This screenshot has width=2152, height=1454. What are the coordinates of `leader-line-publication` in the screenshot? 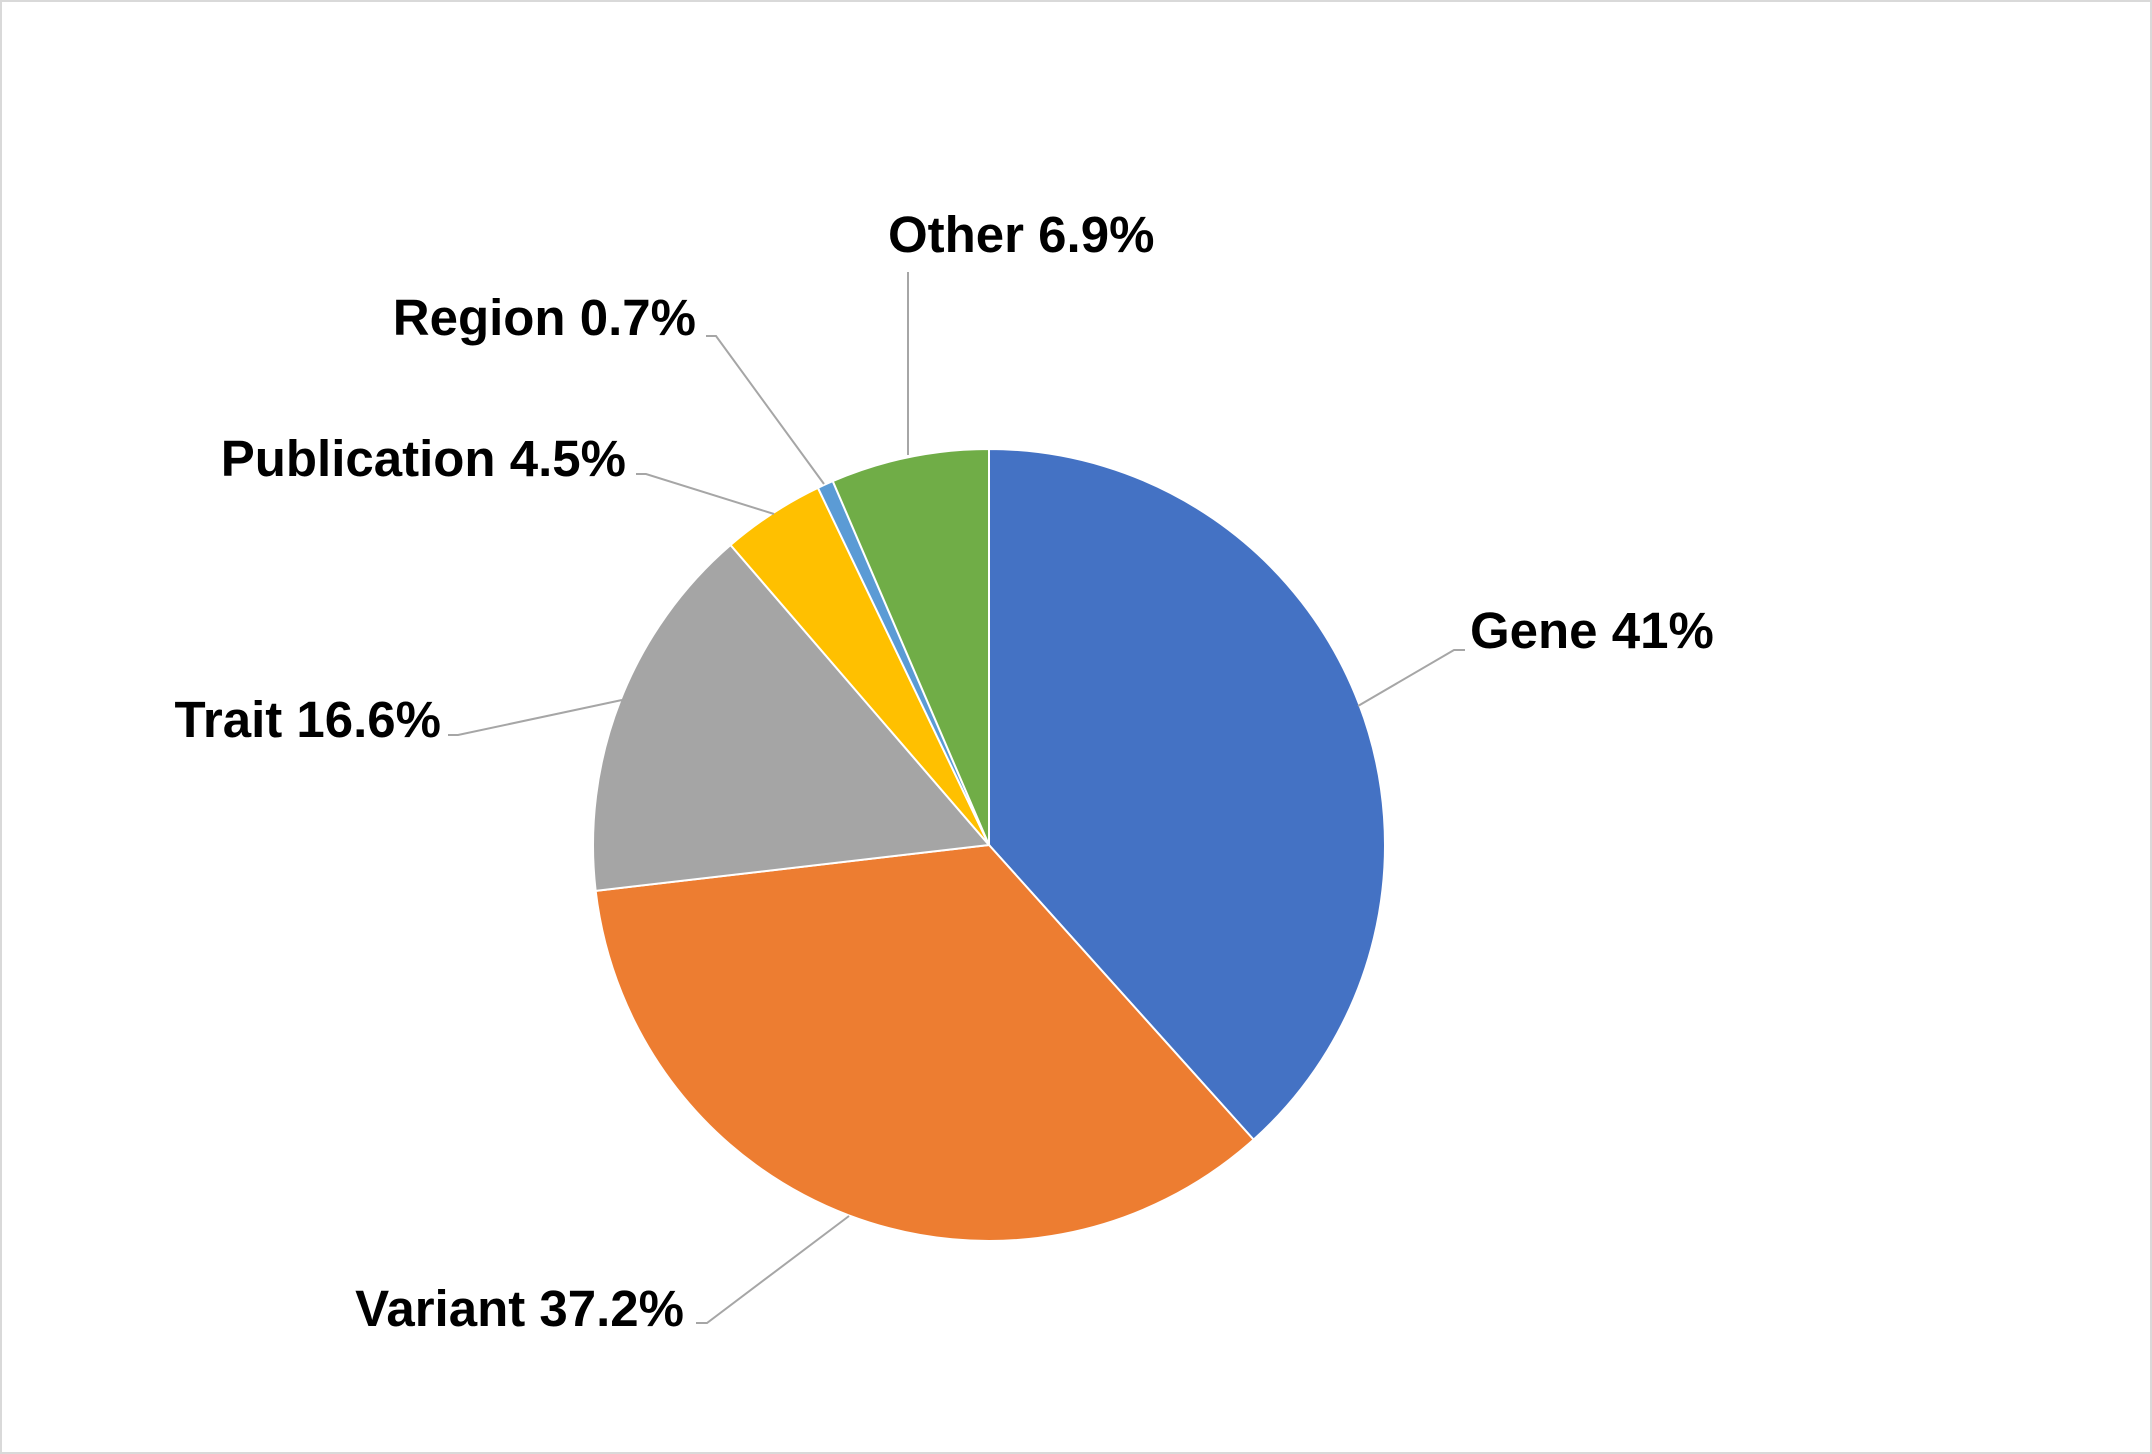 It's located at (705, 494).